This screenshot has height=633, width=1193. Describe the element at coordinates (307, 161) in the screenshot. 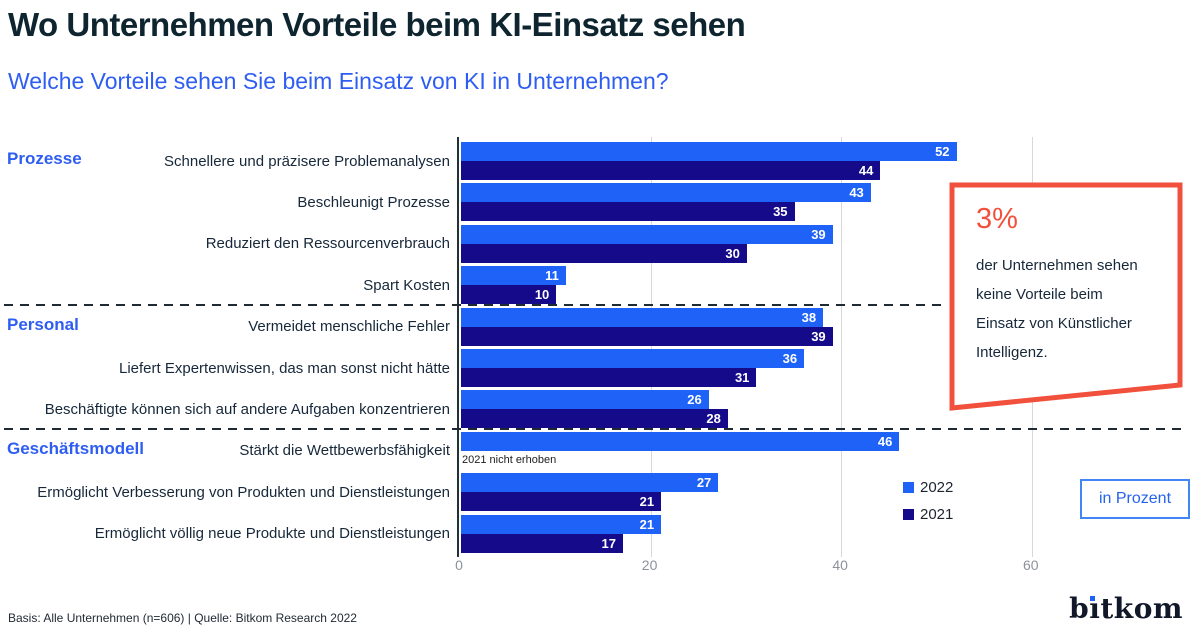

I see `row-label: Schnellere und präzisere Problemanalysen` at that location.